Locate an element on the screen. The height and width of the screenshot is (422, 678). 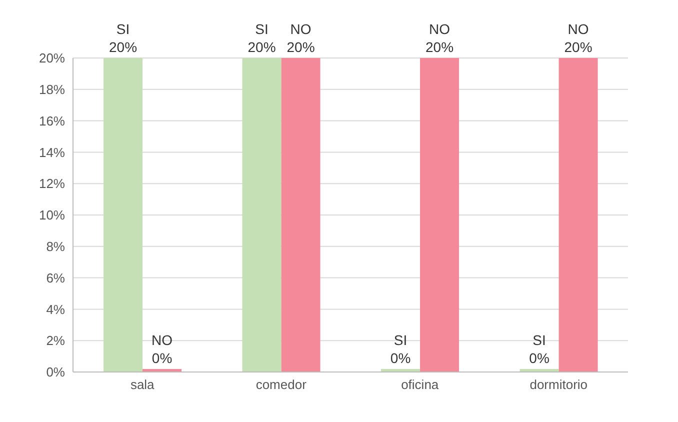
x-tick-label: oficina is located at coordinates (420, 384).